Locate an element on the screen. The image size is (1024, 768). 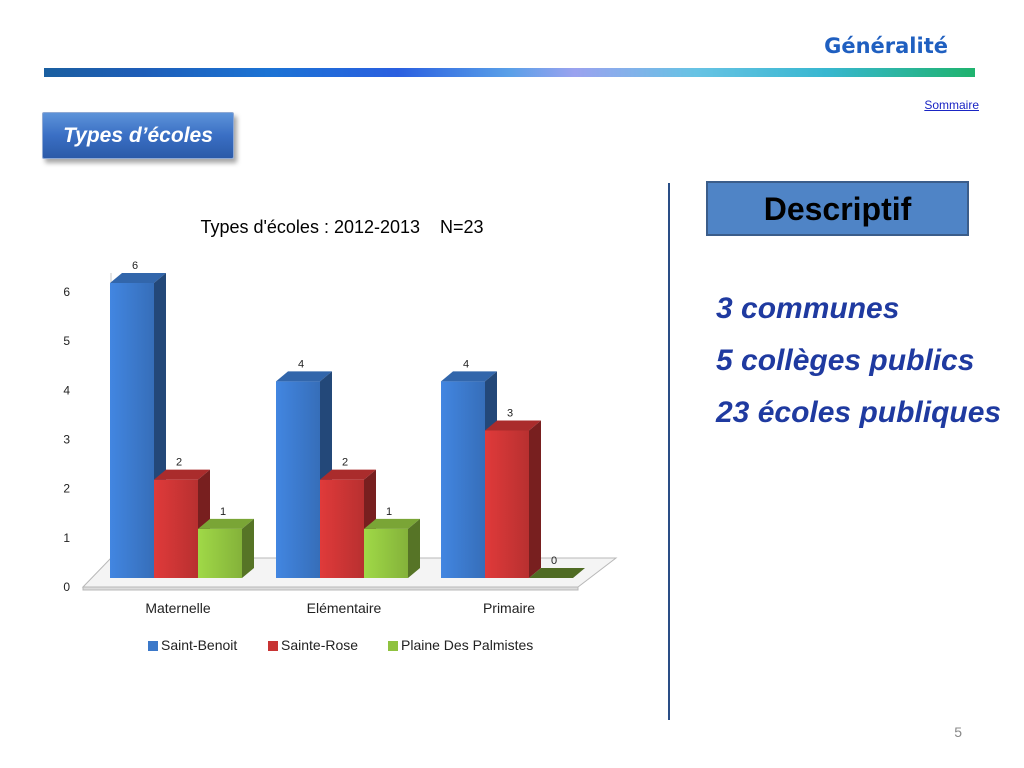
descriptif-title: Descriptif is located at coordinates (837, 209).